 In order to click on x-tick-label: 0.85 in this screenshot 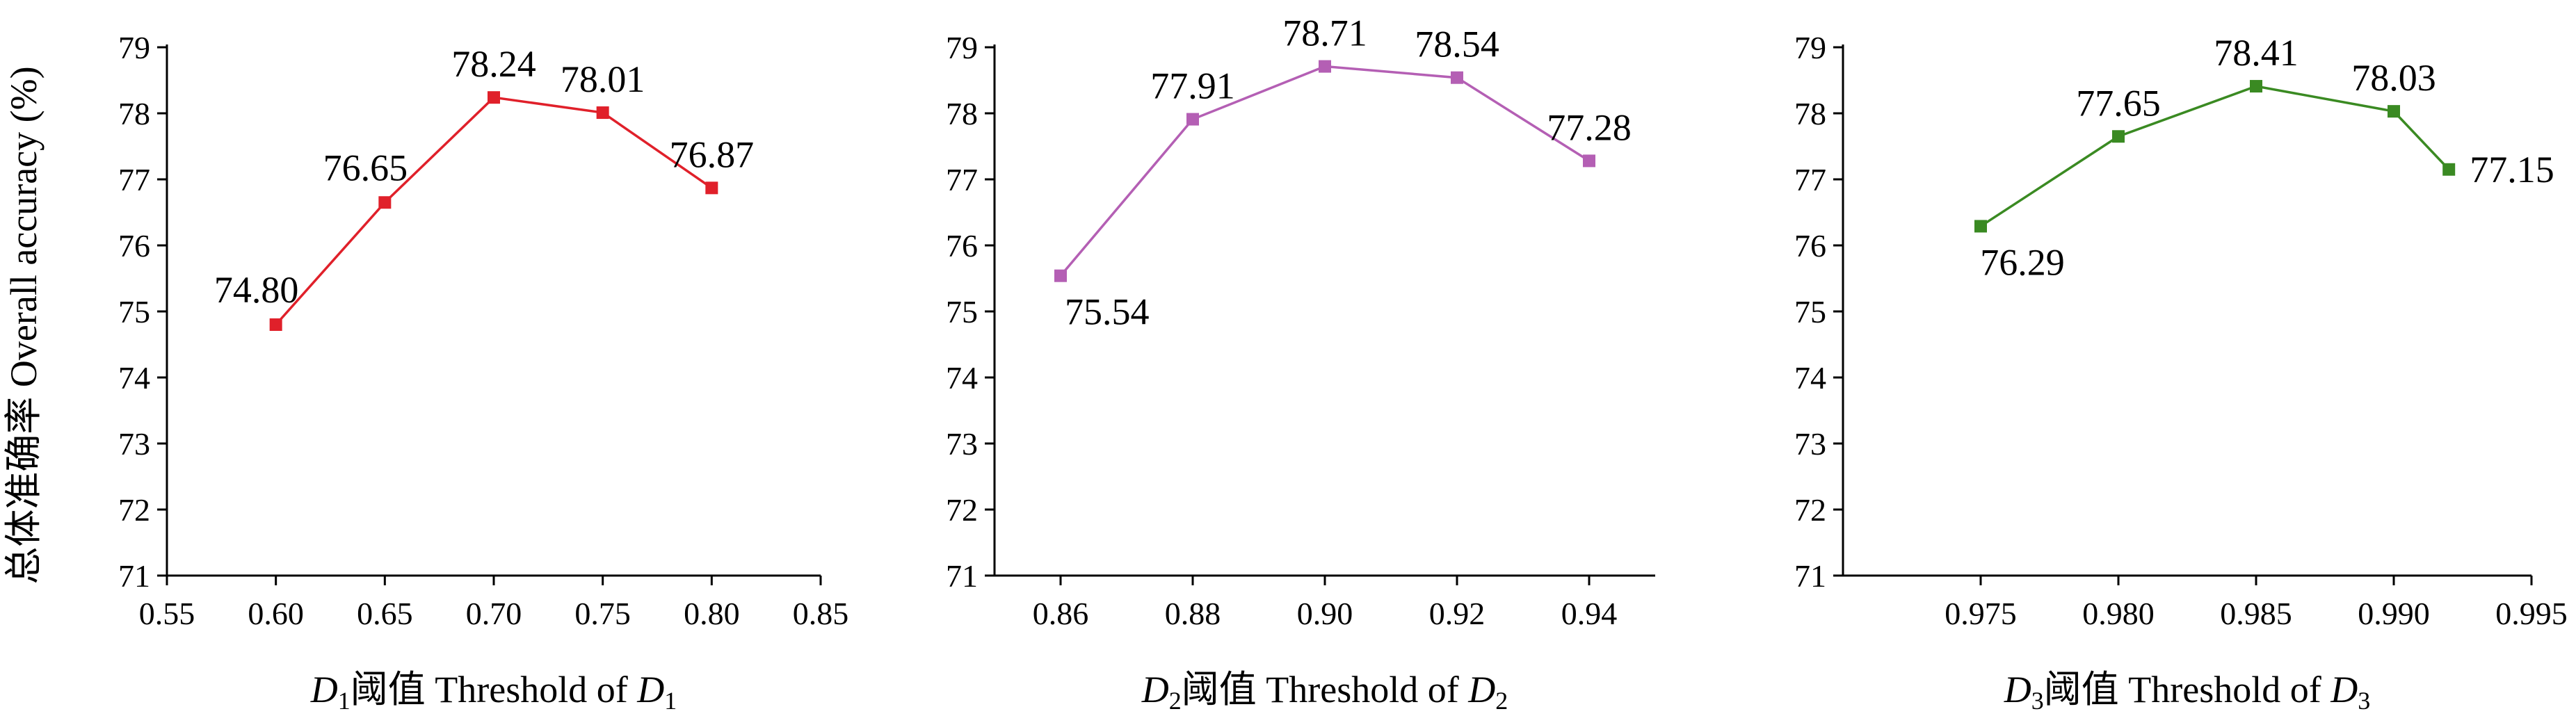, I will do `click(821, 613)`.